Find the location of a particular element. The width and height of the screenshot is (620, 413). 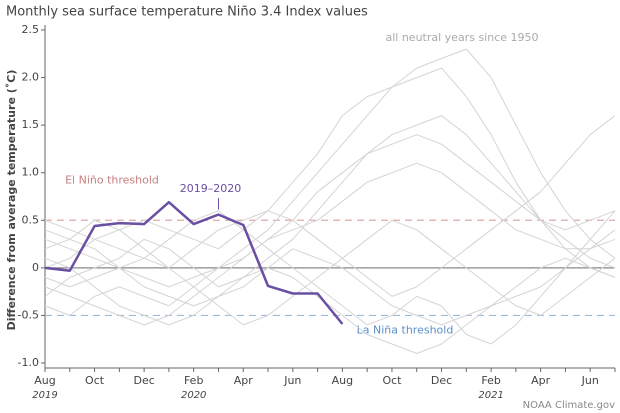

threshold-label: La Niña threshold is located at coordinates (405, 329).